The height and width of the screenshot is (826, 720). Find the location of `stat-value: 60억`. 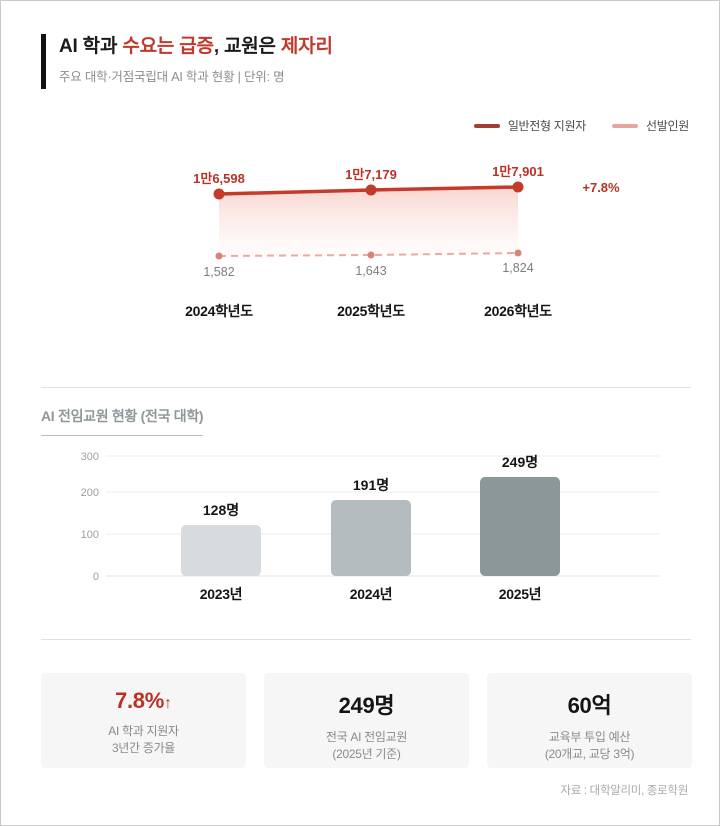

stat-value: 60억 is located at coordinates (589, 705).